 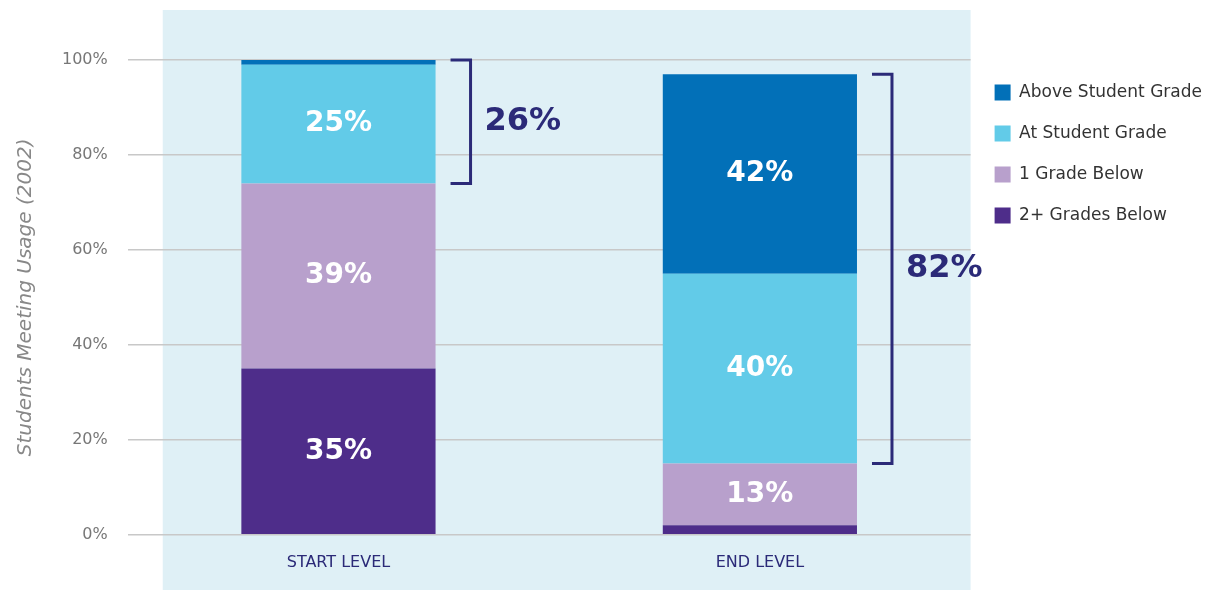 I want to click on annotation: 82%, so click(x=944, y=266).